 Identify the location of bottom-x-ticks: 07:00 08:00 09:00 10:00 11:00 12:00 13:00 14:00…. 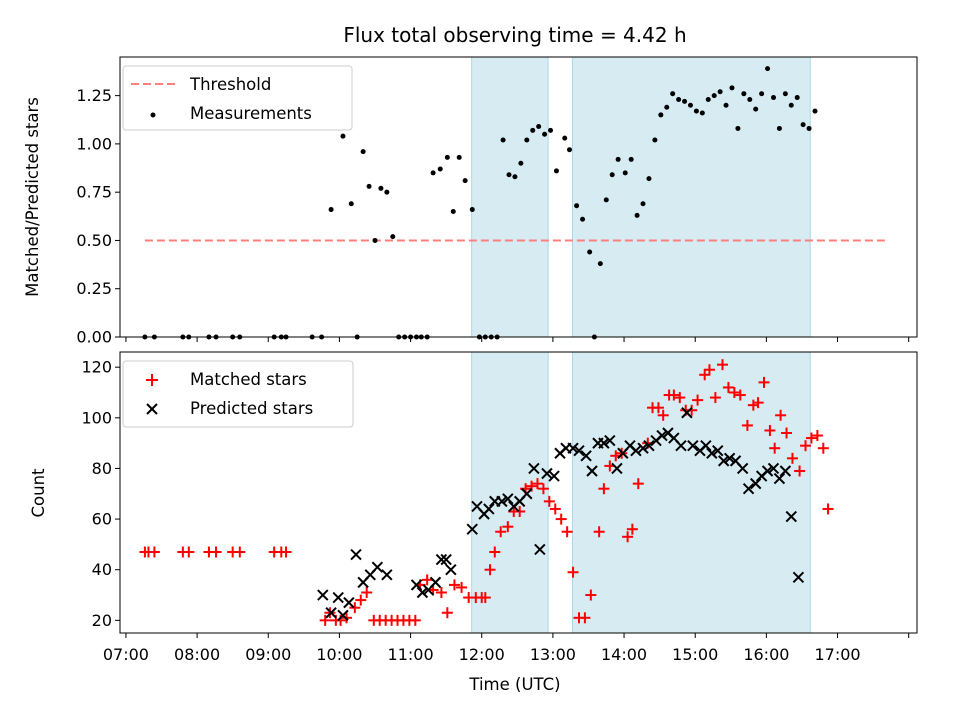
(506, 648).